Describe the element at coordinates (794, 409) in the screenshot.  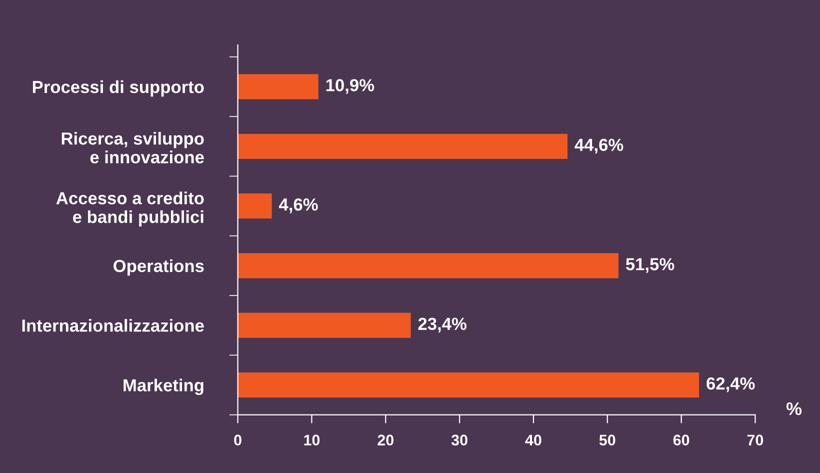
I see `x-axis-title: %` at that location.